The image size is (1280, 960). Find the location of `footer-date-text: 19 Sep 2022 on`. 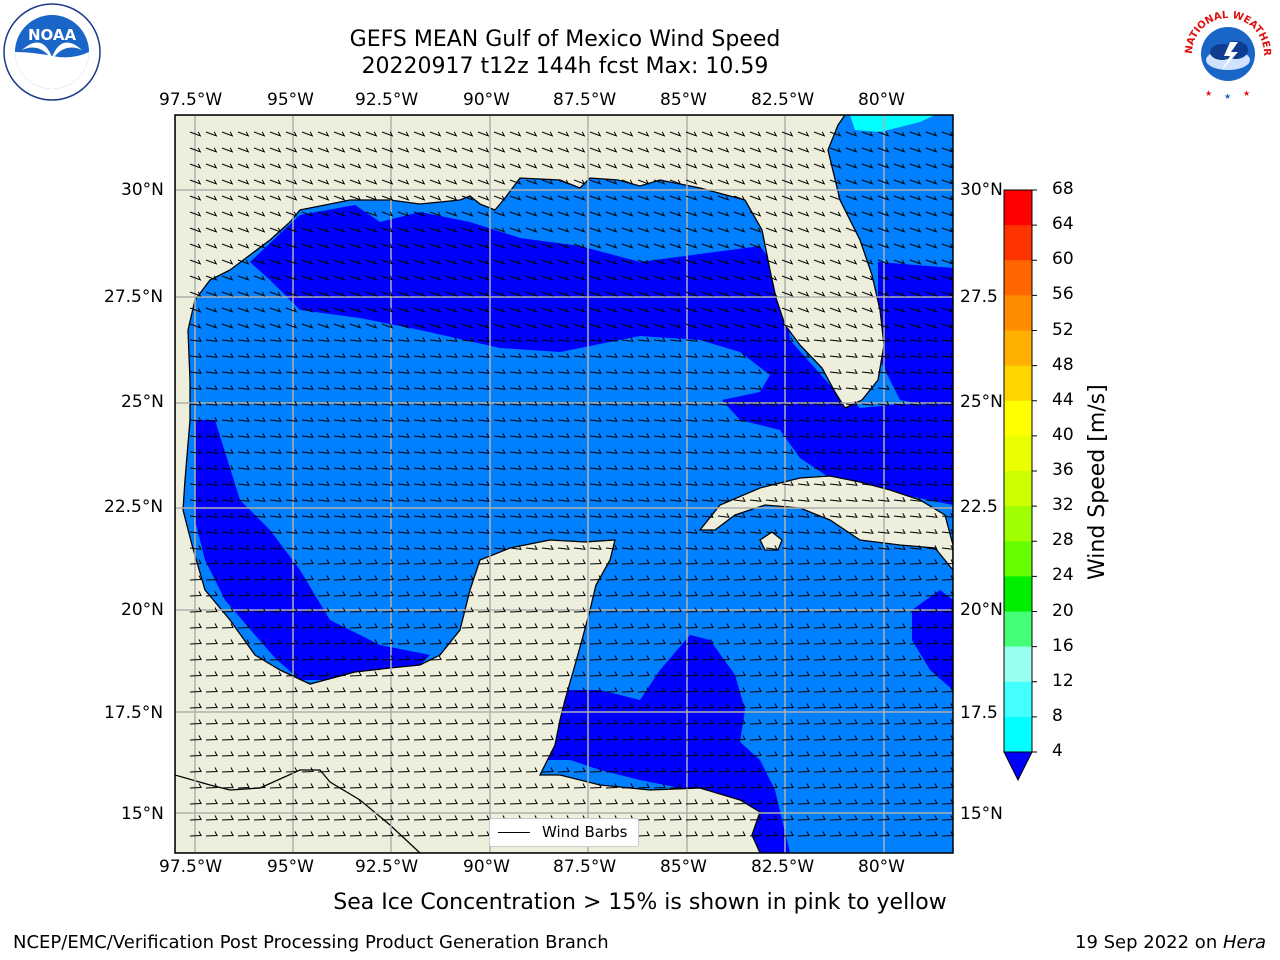

footer-date-text: 19 Sep 2022 on is located at coordinates (1149, 942).